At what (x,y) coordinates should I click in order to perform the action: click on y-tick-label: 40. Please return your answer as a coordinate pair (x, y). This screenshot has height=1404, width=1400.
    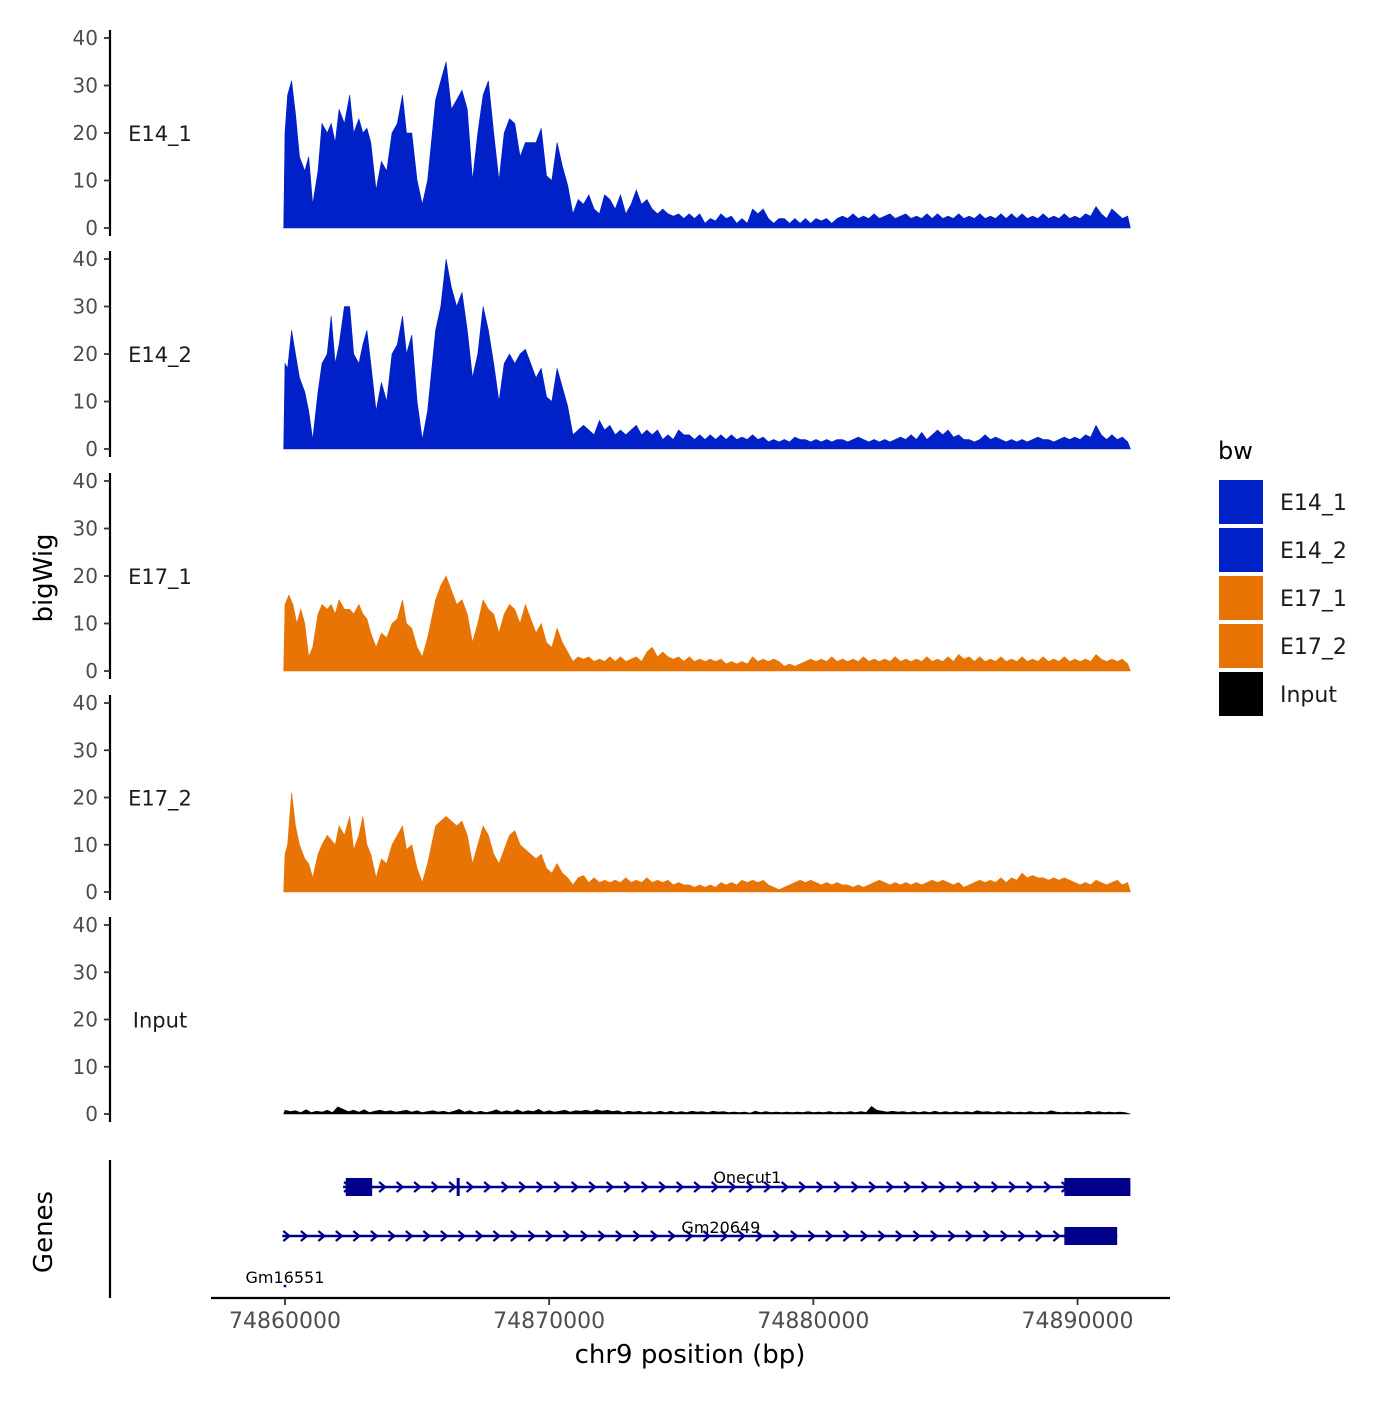
    Looking at the image, I should click on (85, 481).